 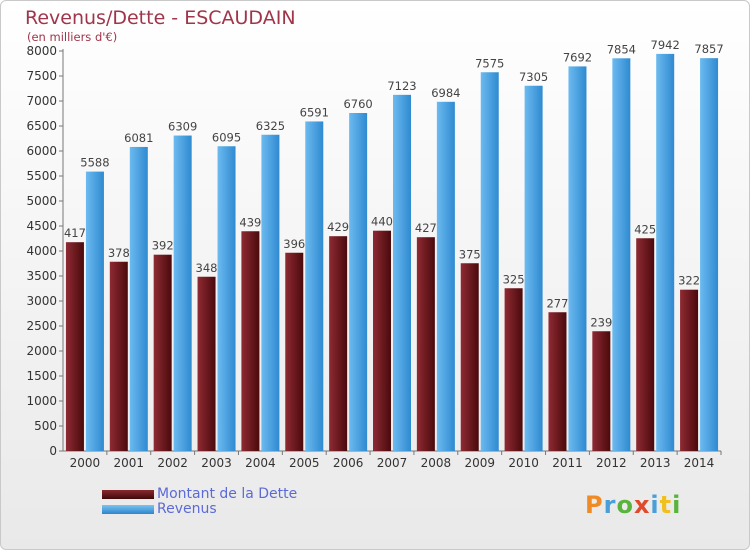 I want to click on value-label-dette: 439, so click(x=250, y=222).